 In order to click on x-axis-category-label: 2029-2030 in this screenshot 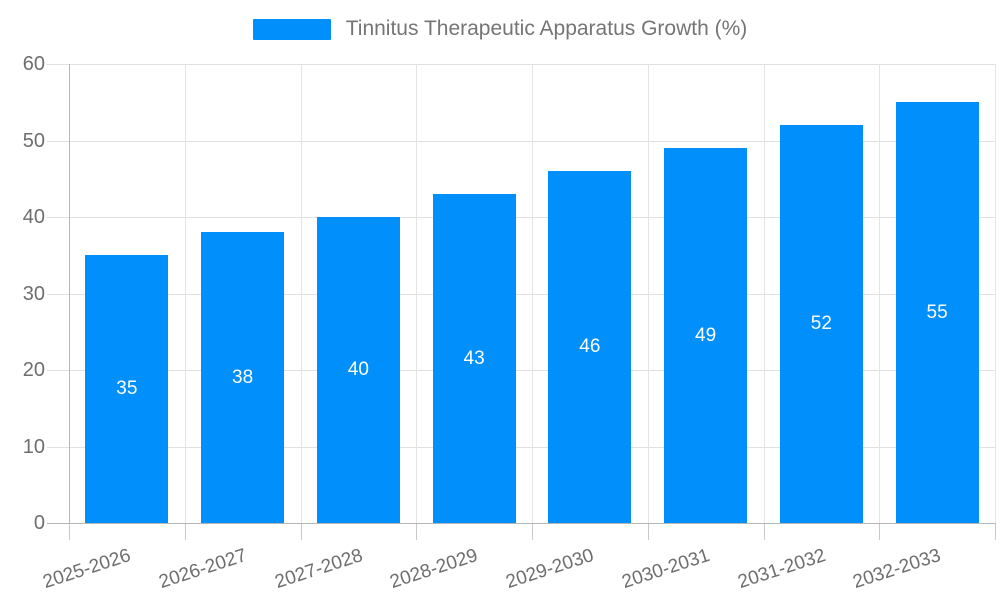, I will do `click(550, 569)`.